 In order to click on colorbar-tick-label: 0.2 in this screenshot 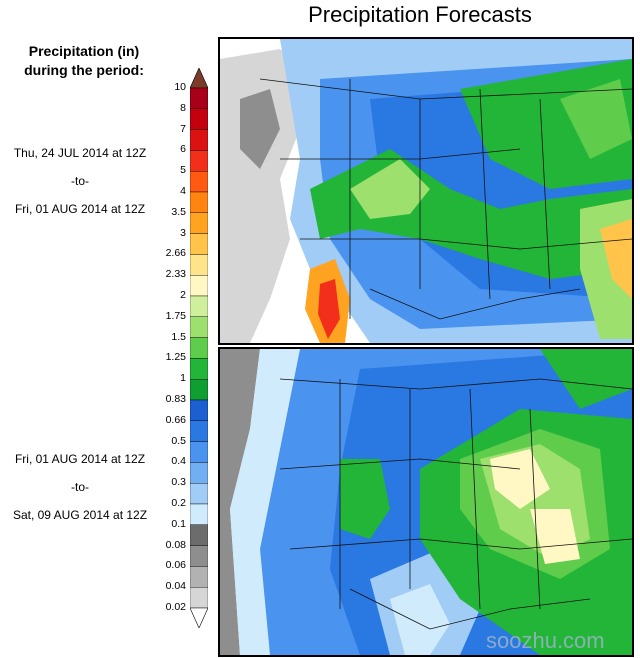, I will do `click(178, 503)`.